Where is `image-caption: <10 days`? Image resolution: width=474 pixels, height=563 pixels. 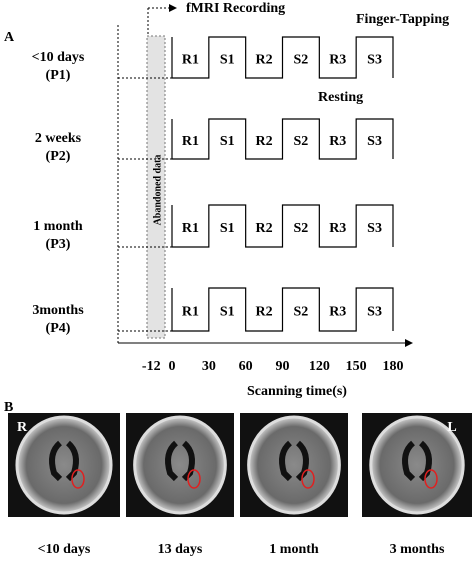
image-caption: <10 days is located at coordinates (64, 549).